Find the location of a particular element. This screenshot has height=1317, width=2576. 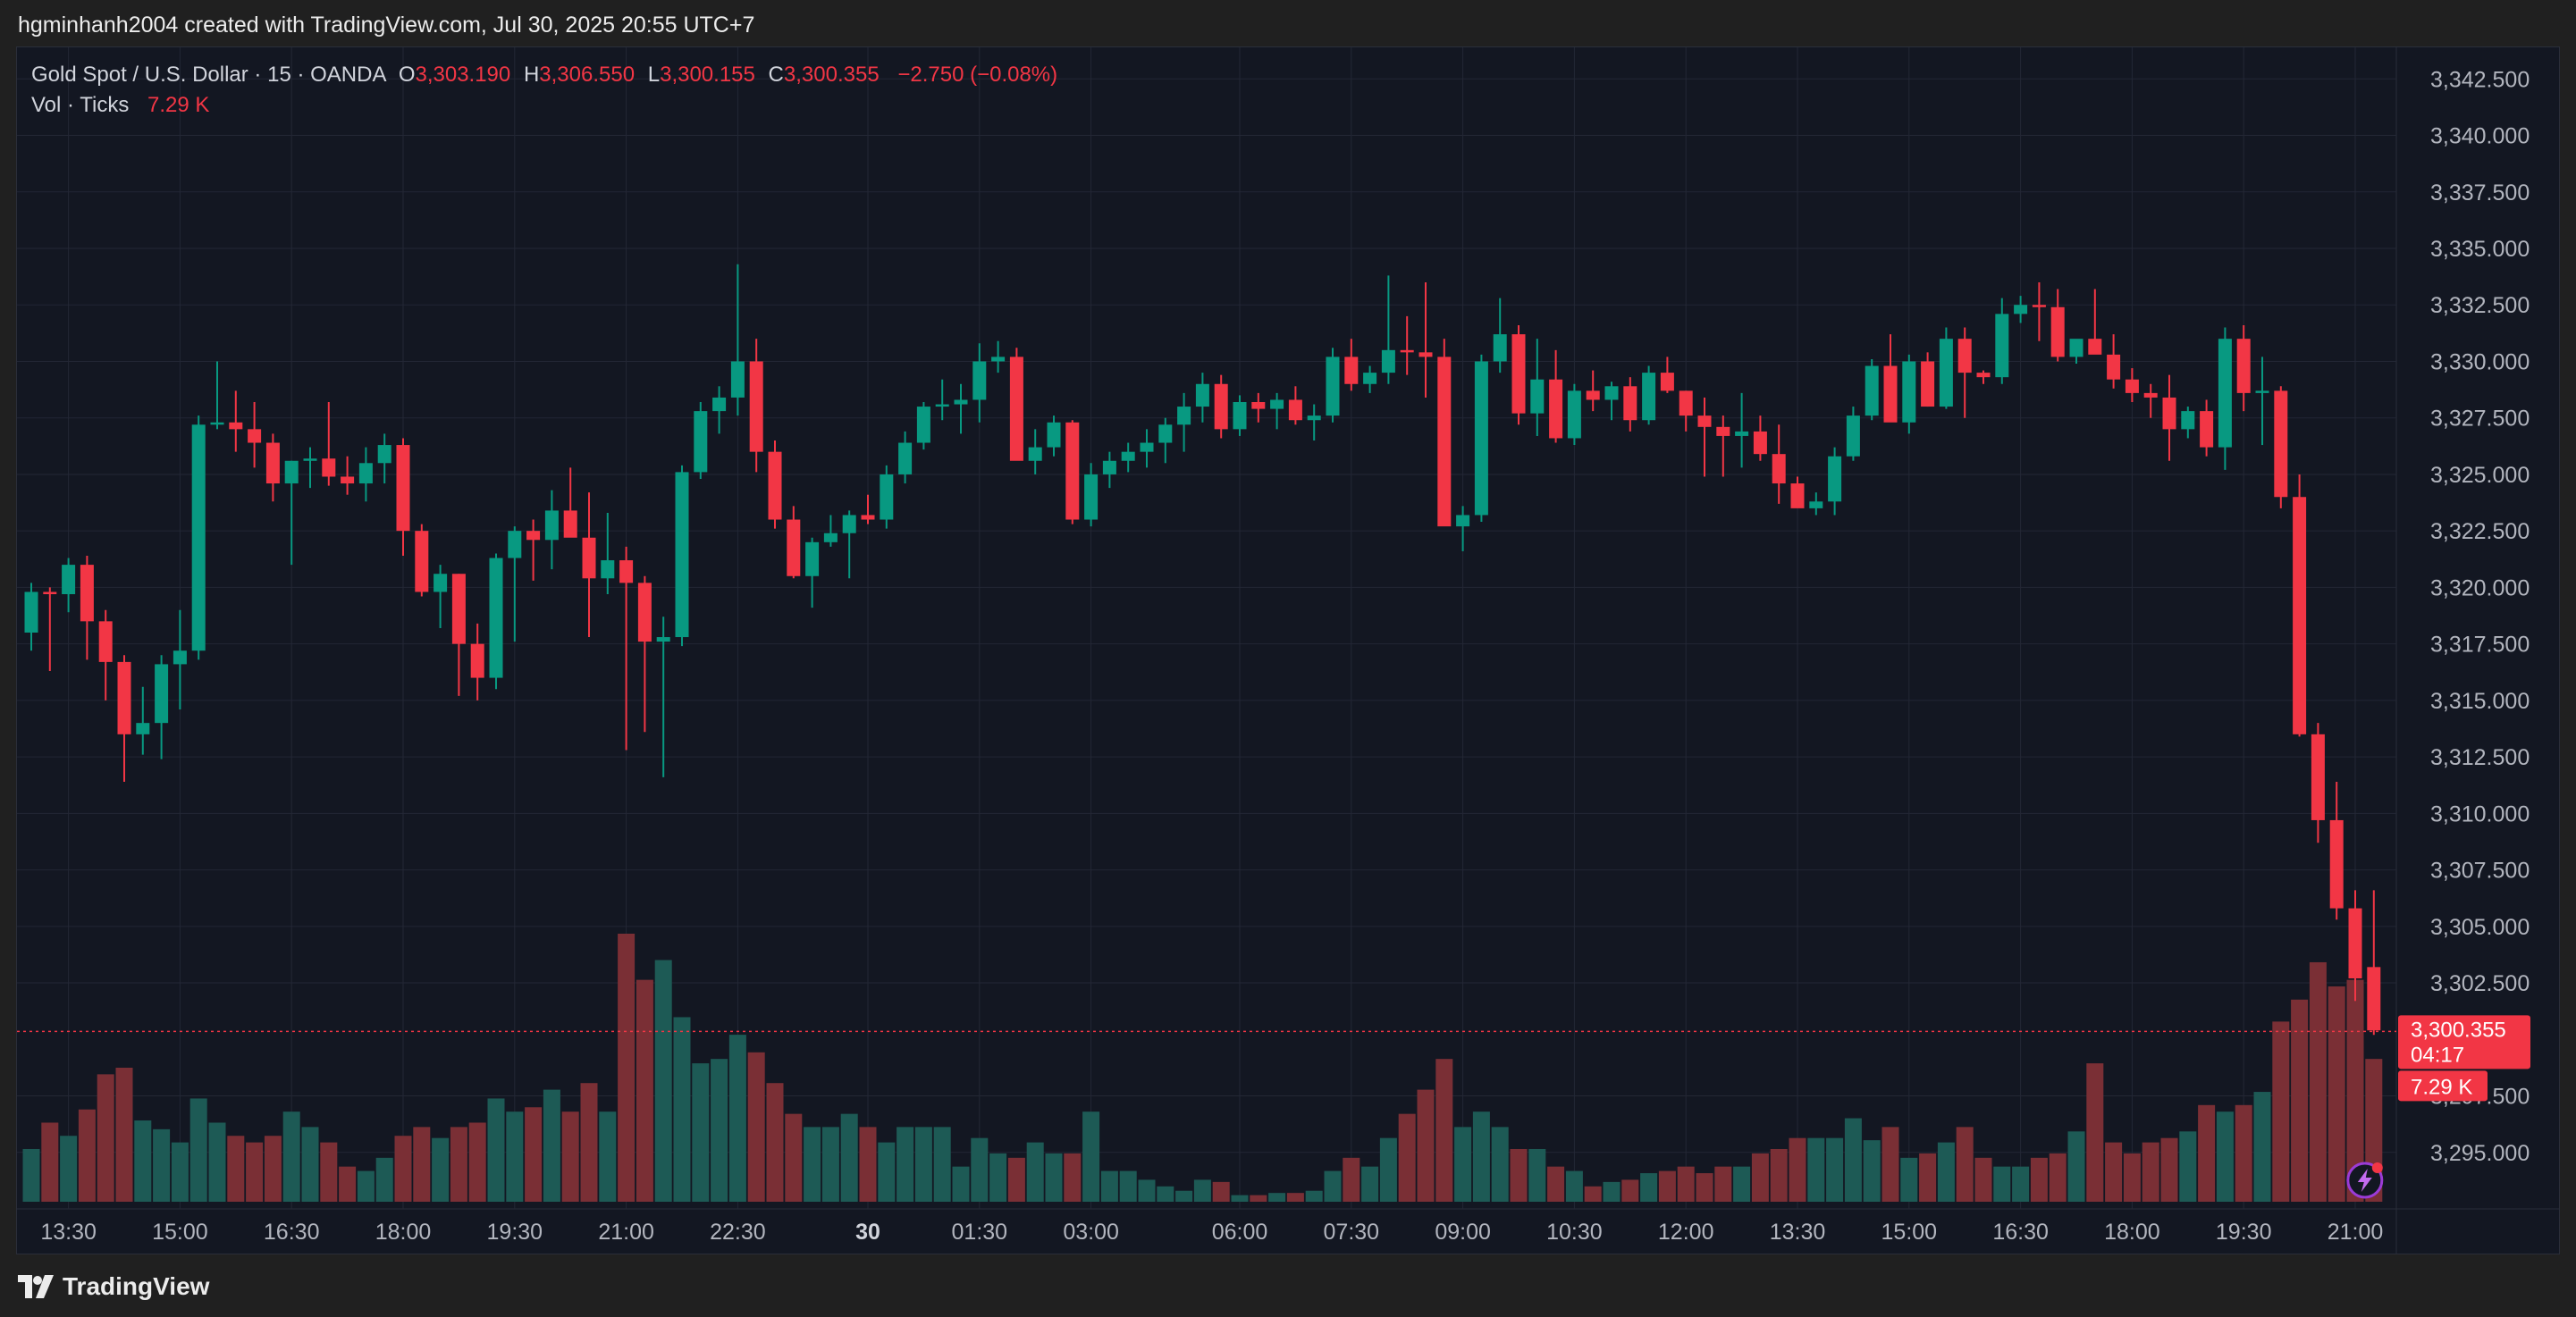

time-tick-label: 18:00 is located at coordinates (2132, 1232).